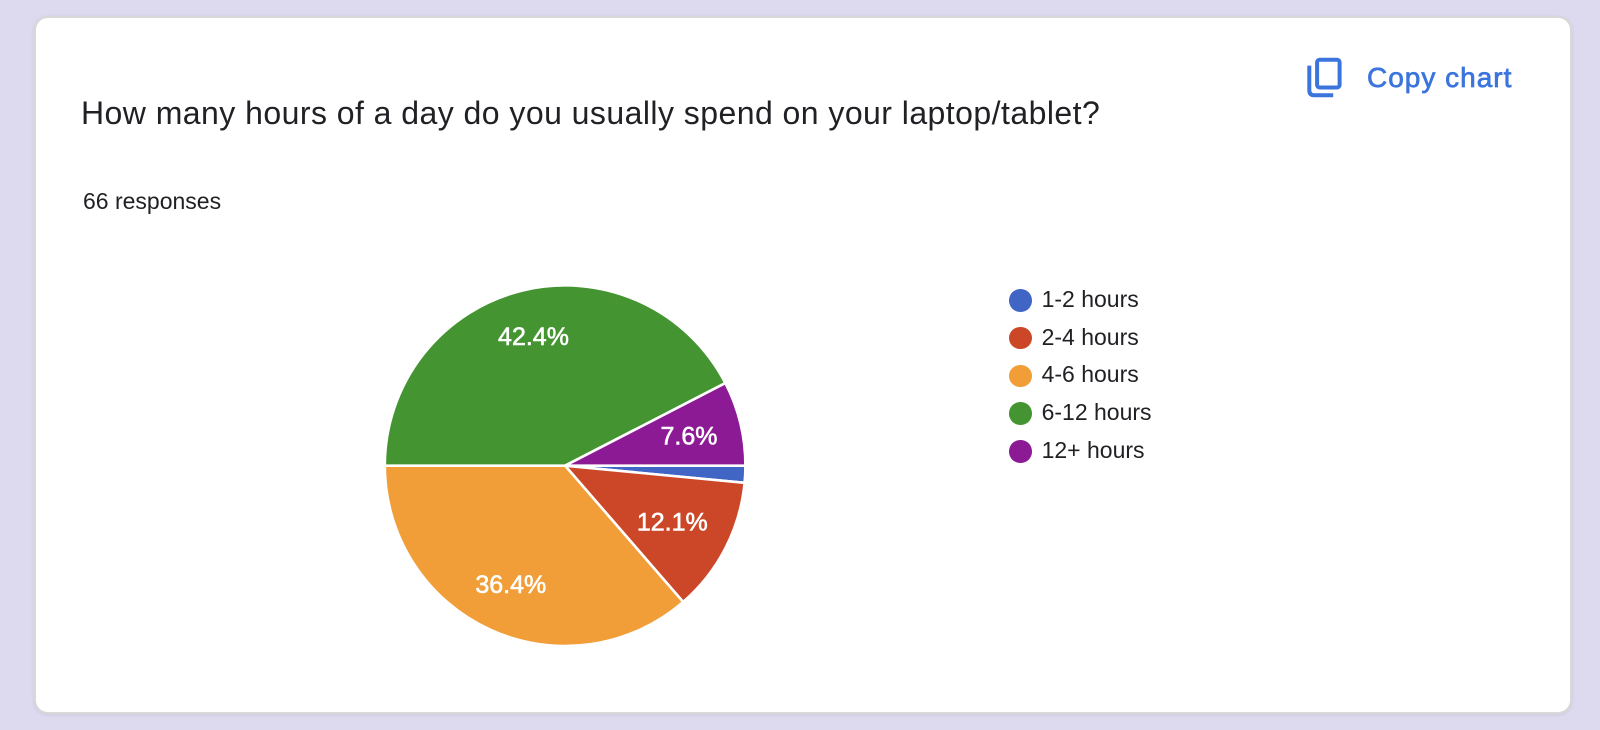  What do you see at coordinates (672, 522) in the screenshot?
I see `svg-text: 12.1%` at bounding box center [672, 522].